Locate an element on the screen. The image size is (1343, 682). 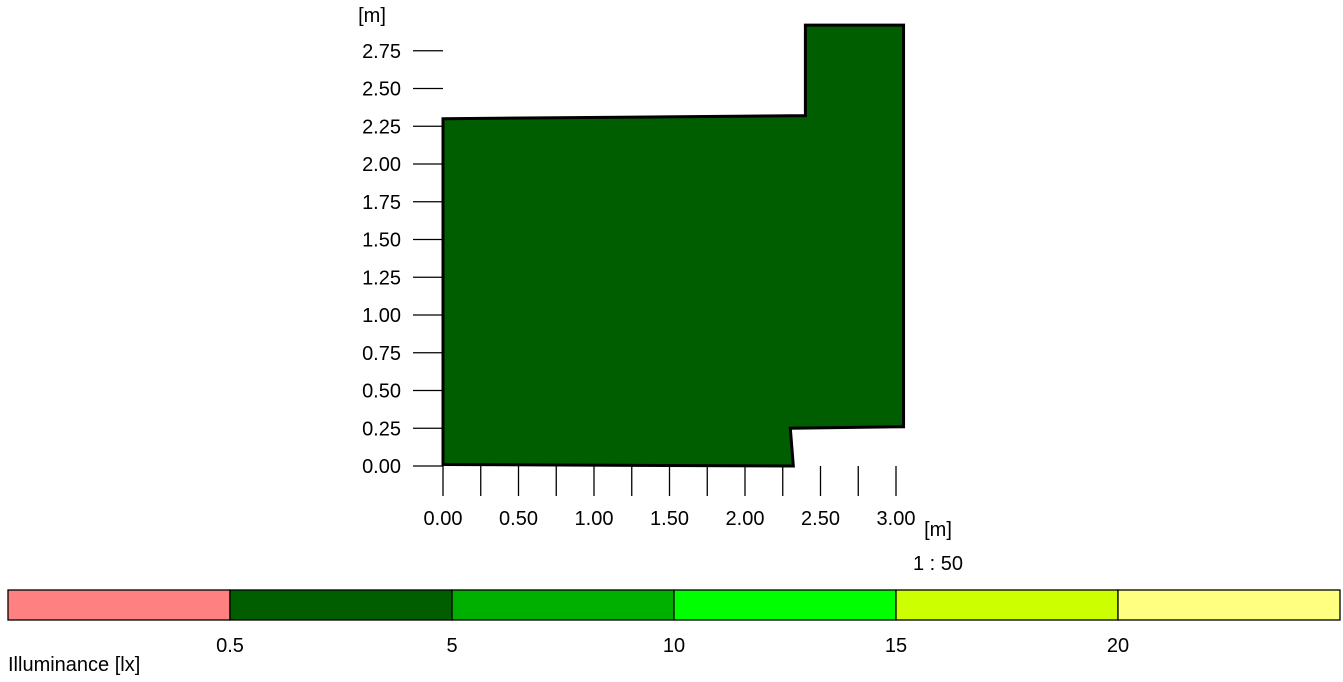
y-tick-label: 2.75 is located at coordinates (381, 52).